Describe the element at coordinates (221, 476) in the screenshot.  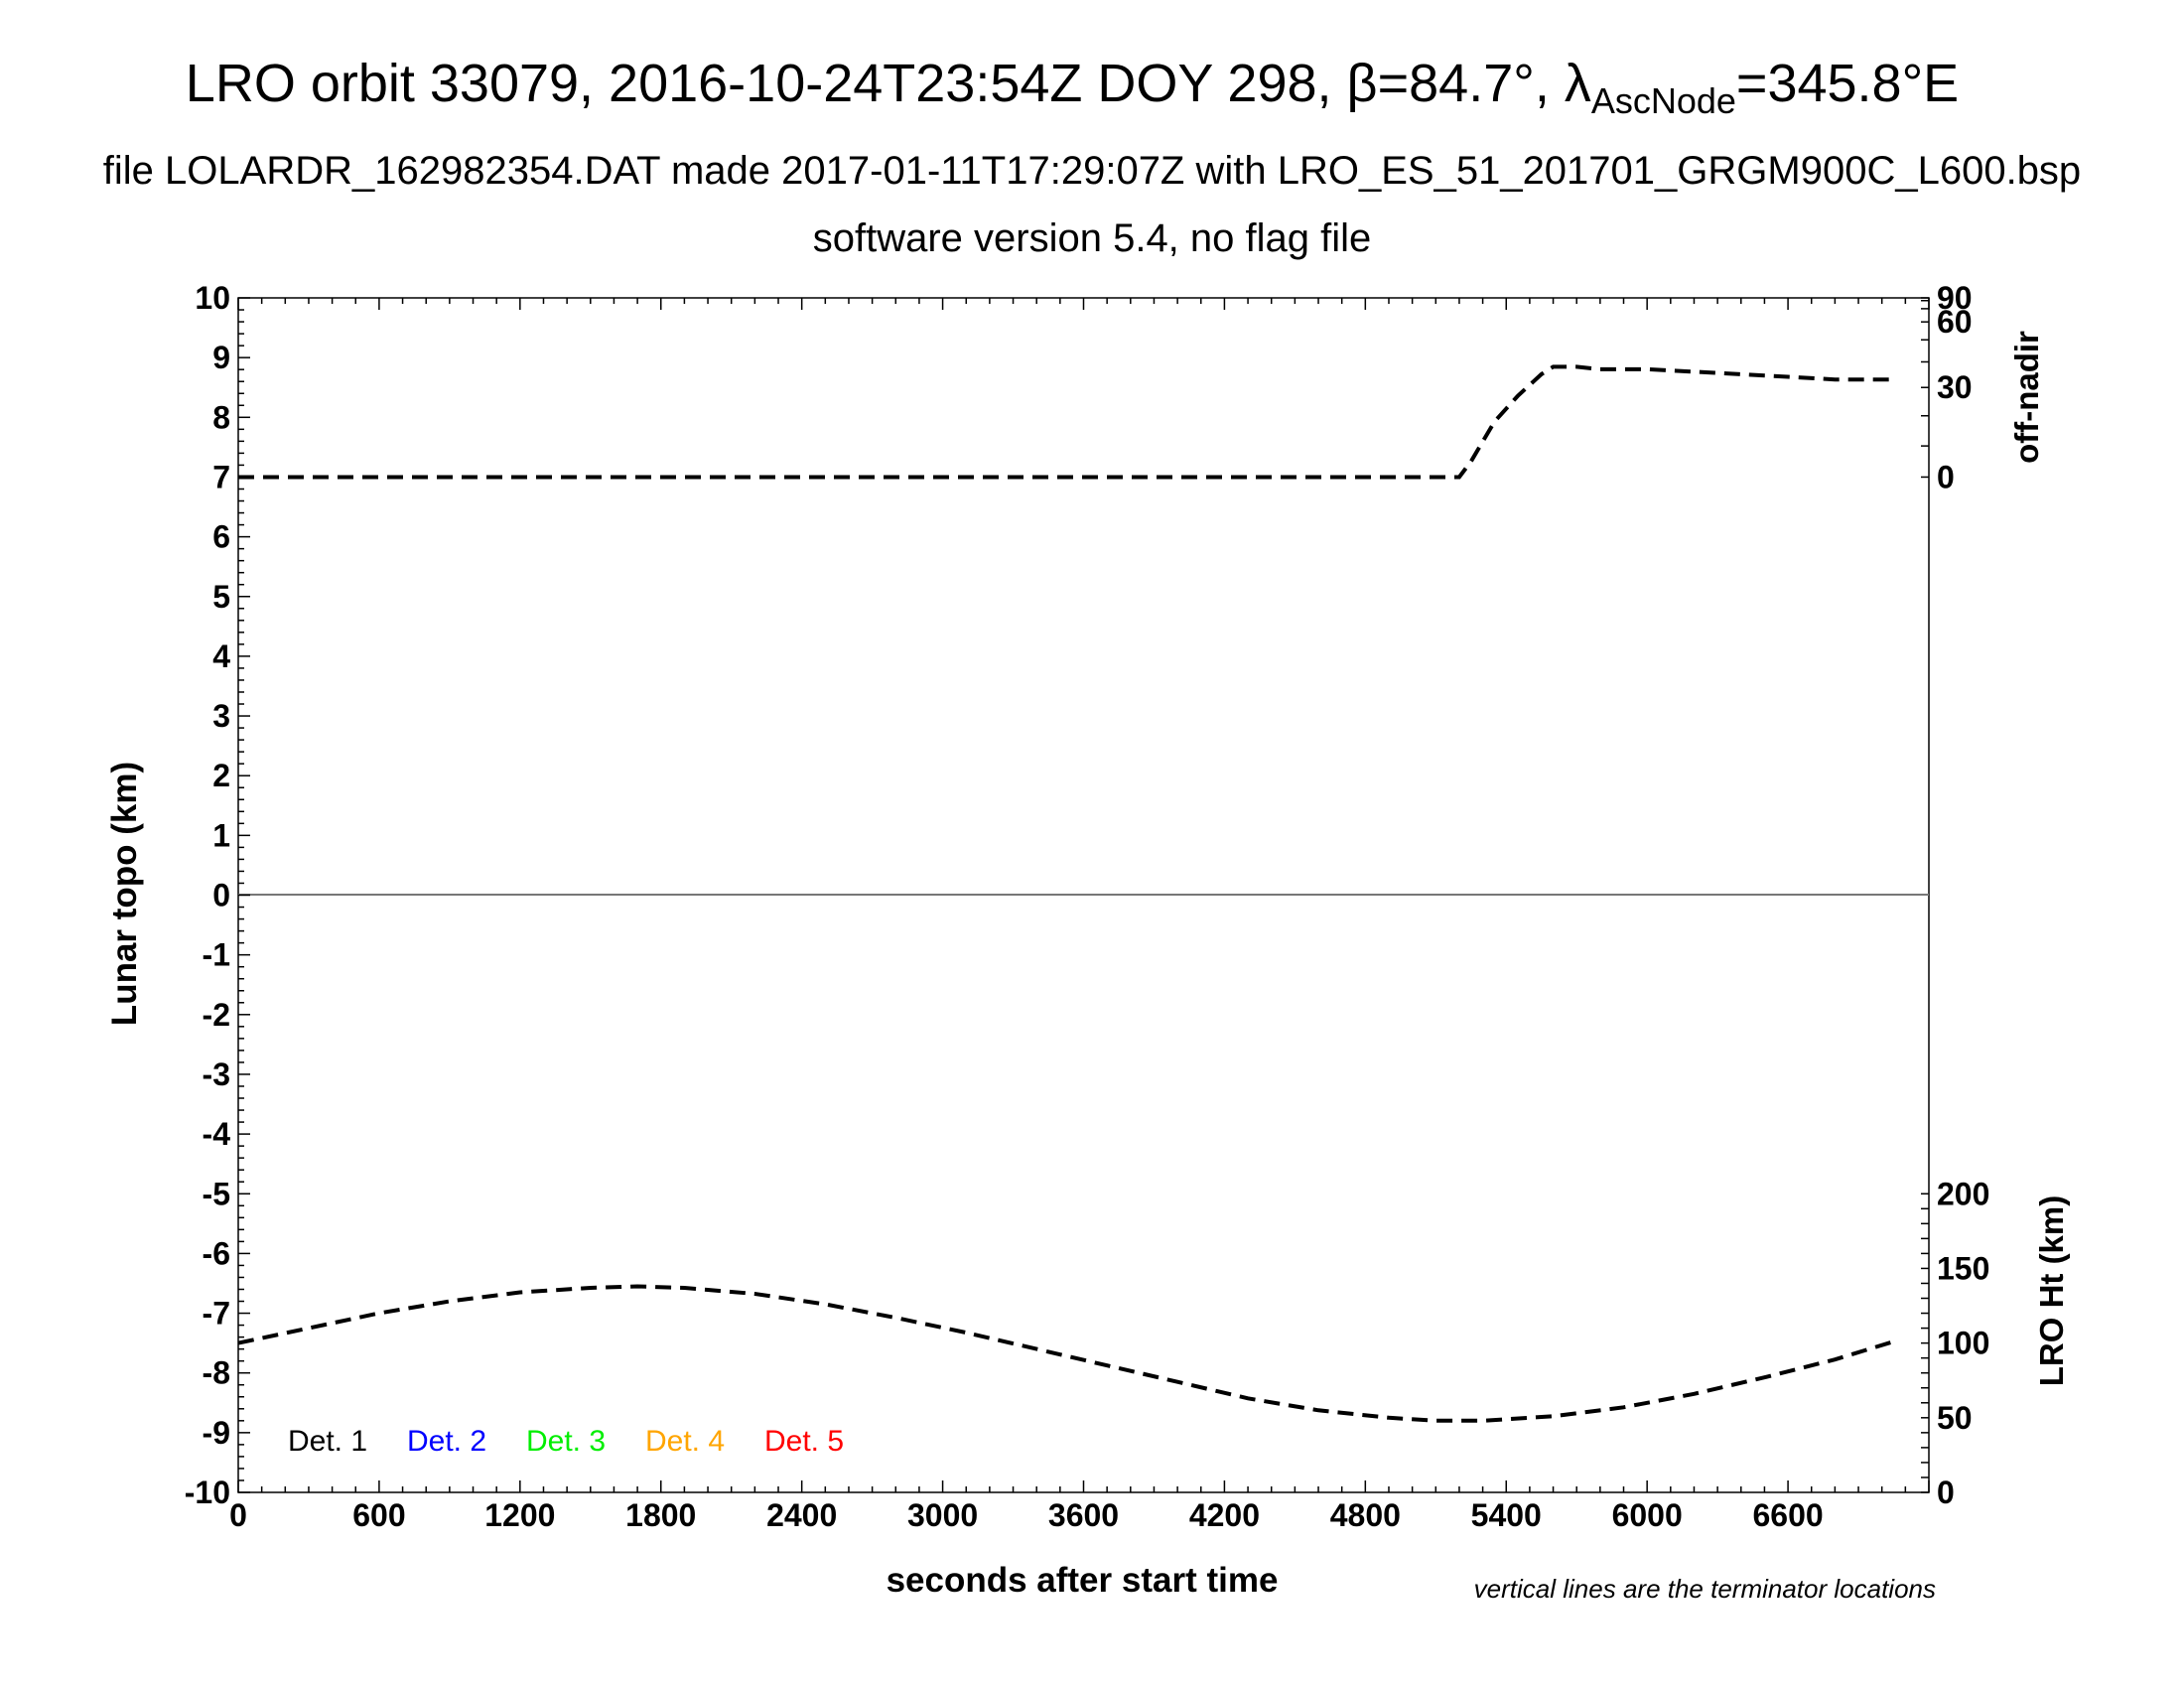
I see `y-tick-label: 7` at that location.